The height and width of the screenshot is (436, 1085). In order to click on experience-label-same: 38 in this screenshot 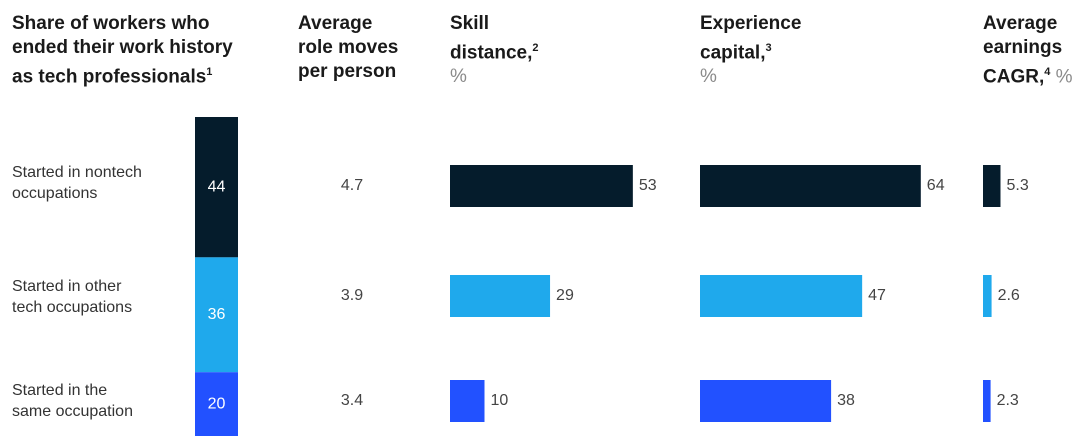, I will do `click(846, 400)`.